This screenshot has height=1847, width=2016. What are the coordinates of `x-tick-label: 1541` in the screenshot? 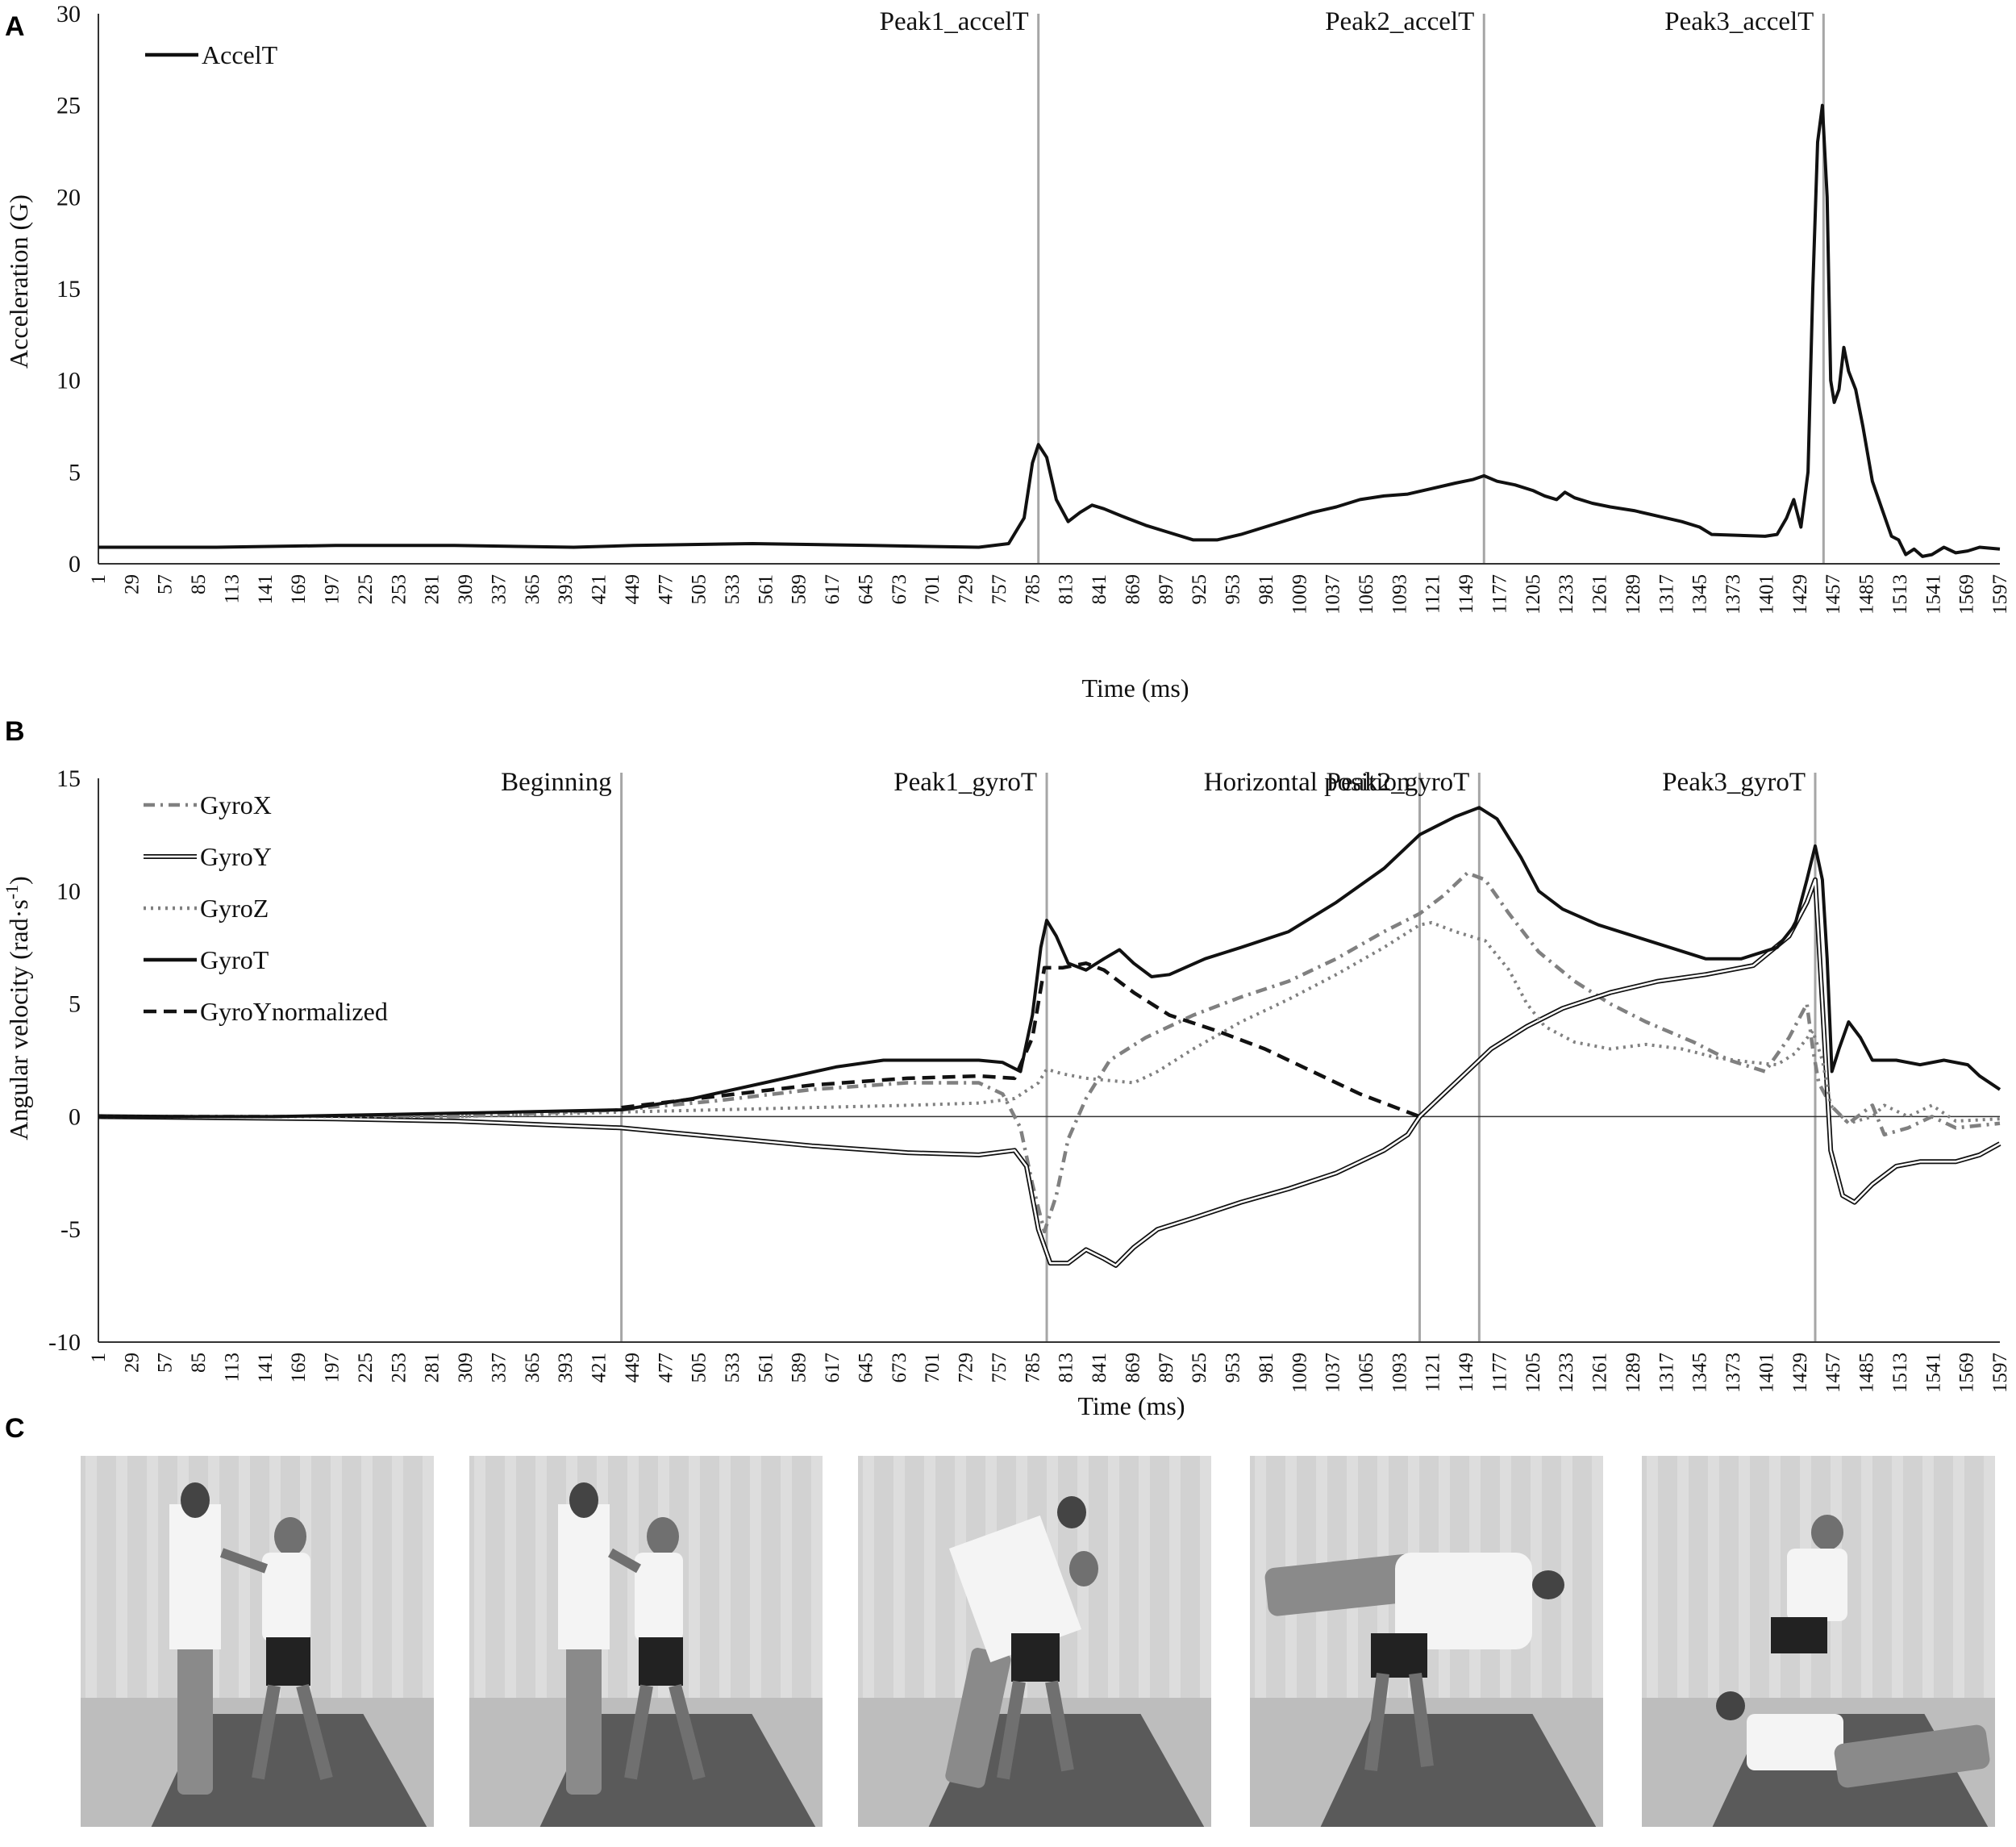 It's located at (1933, 1373).